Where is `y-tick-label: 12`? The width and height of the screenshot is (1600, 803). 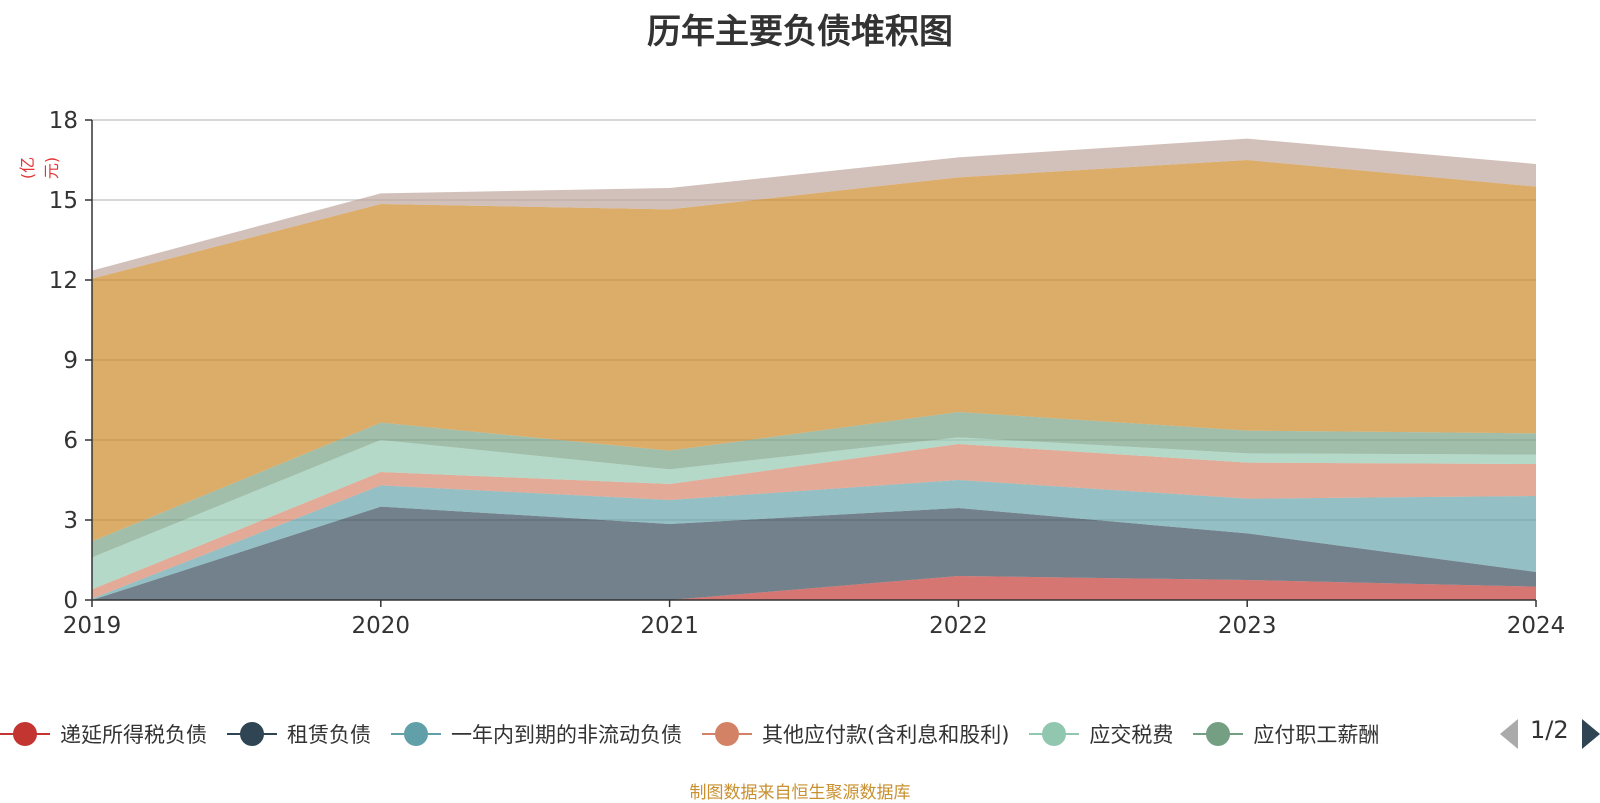 y-tick-label: 12 is located at coordinates (63, 281).